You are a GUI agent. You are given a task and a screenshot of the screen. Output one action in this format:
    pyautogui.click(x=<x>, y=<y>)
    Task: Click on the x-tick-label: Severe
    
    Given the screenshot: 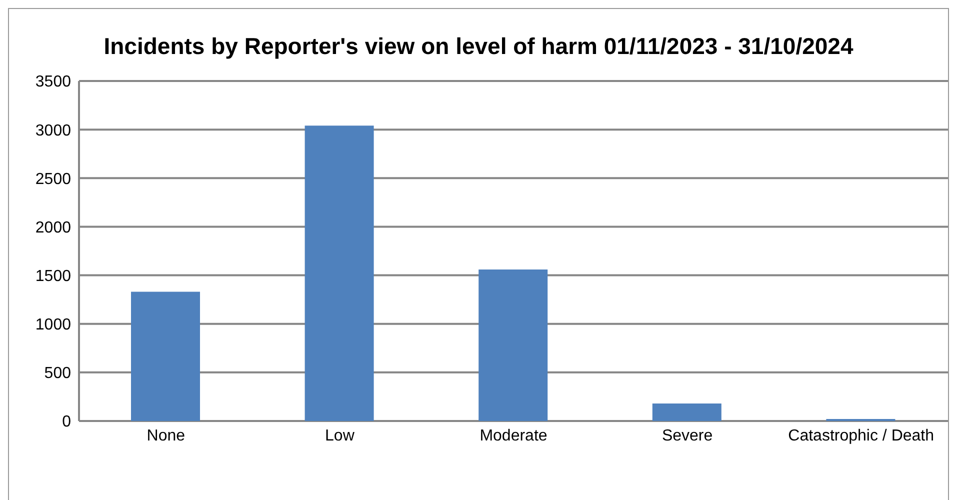 What is the action you would take?
    pyautogui.click(x=687, y=435)
    